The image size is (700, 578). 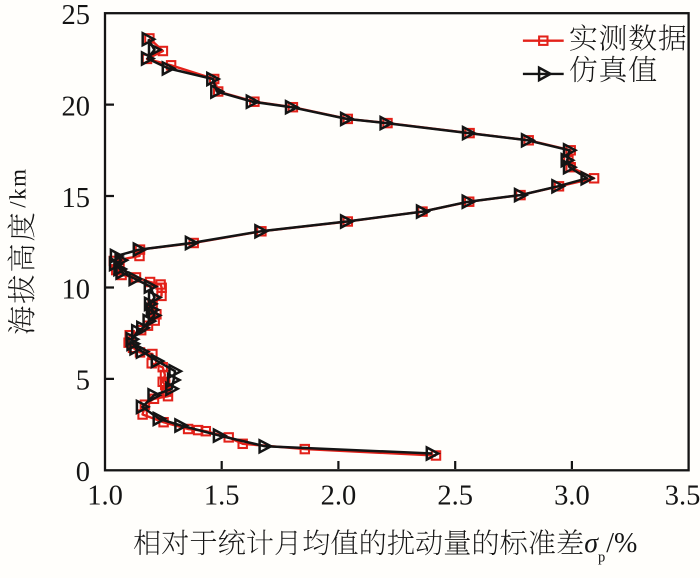 What do you see at coordinates (610, 547) in the screenshot?
I see `svg-text: σp/%` at bounding box center [610, 547].